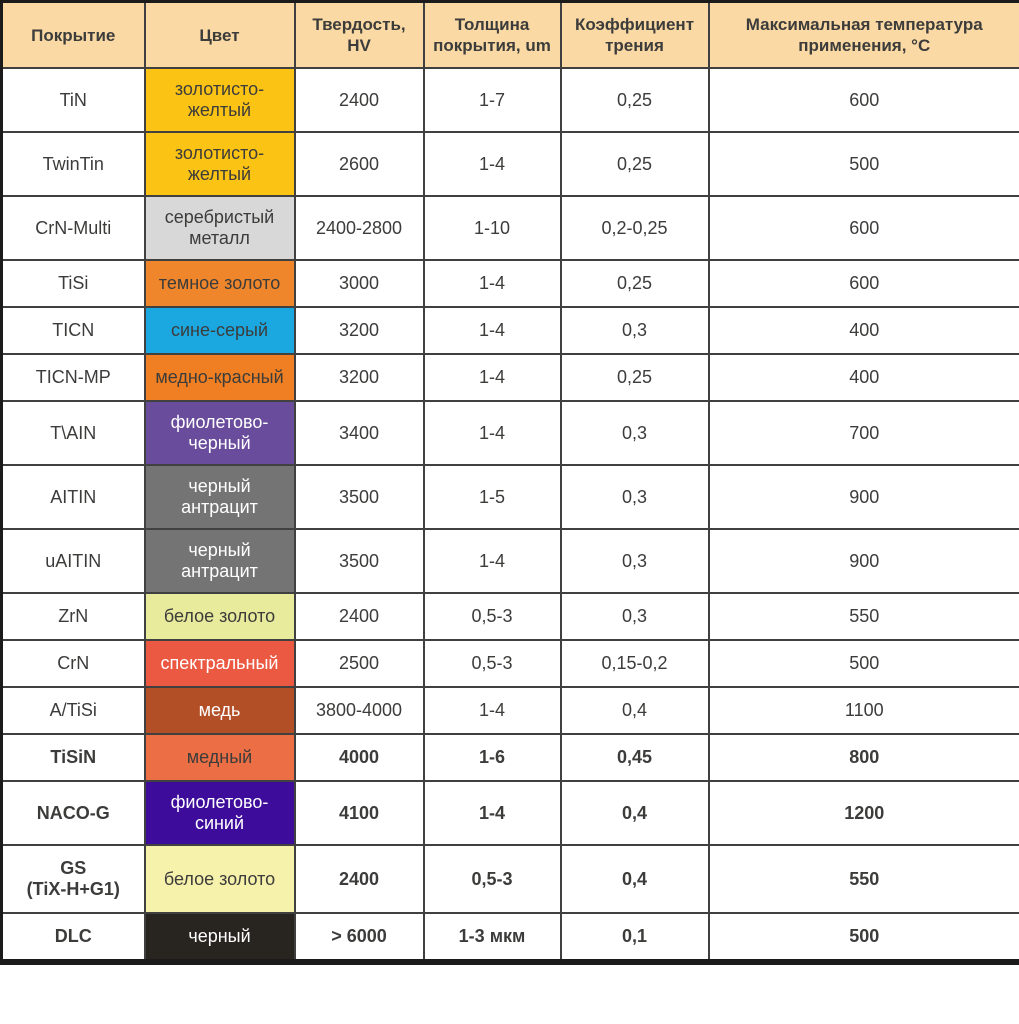  What do you see at coordinates (492, 100) in the screenshot?
I see `thickness-cell: 1-7` at bounding box center [492, 100].